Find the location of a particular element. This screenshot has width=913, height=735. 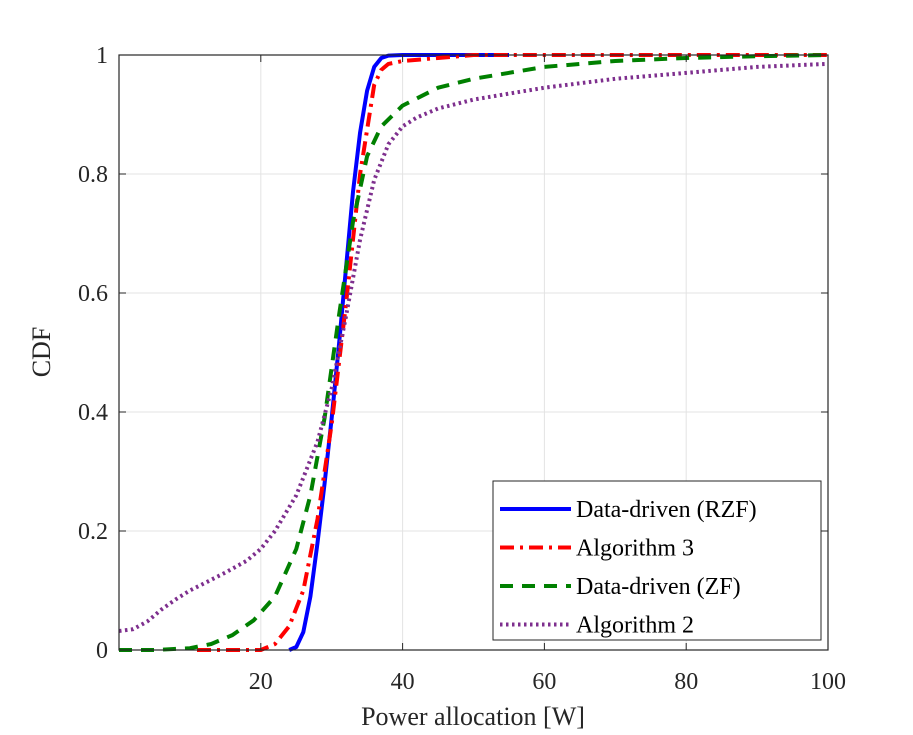

y-axis-title: CDF is located at coordinates (41, 352).